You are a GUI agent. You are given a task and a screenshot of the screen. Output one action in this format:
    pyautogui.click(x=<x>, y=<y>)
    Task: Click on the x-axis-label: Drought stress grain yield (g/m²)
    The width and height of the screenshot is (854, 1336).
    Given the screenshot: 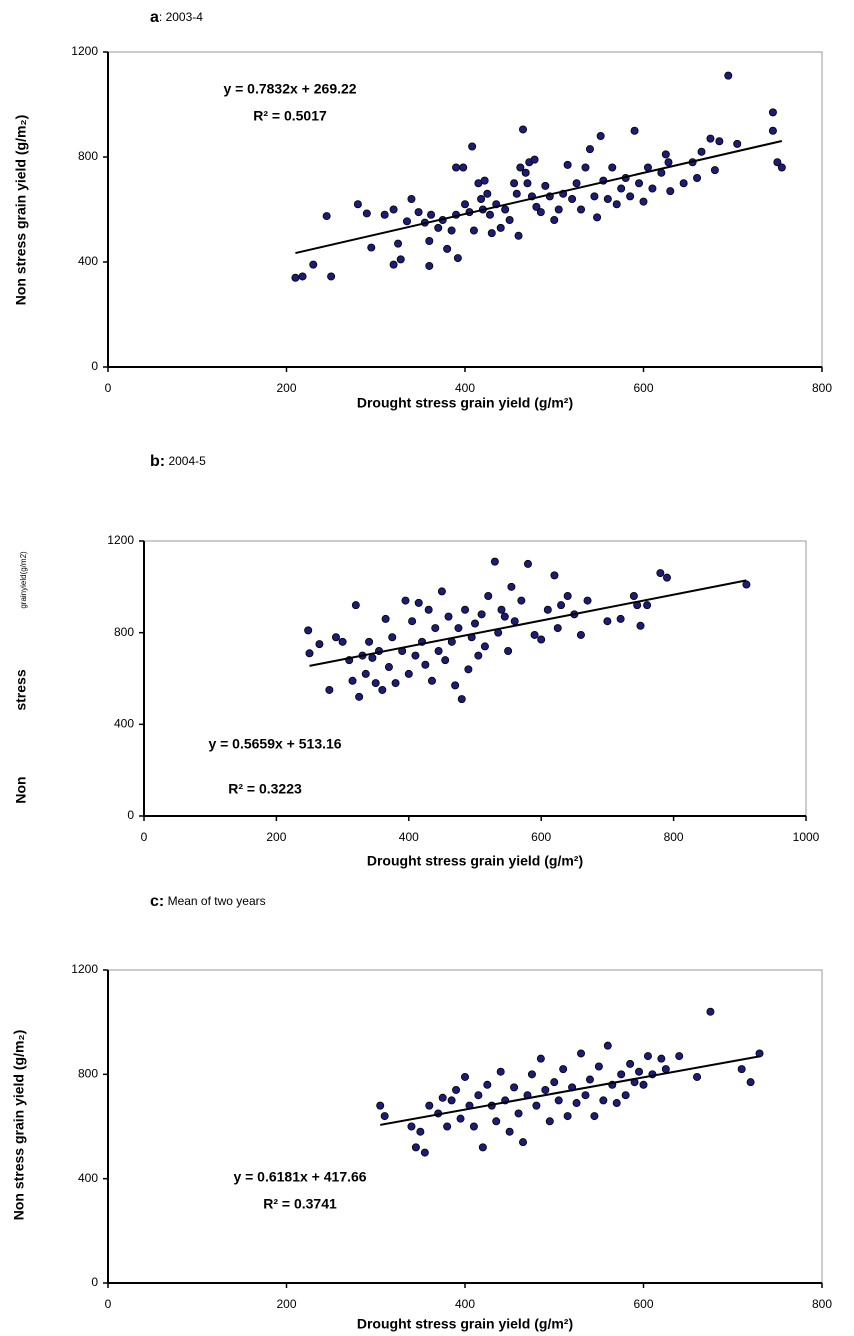 What is the action you would take?
    pyautogui.click(x=475, y=861)
    